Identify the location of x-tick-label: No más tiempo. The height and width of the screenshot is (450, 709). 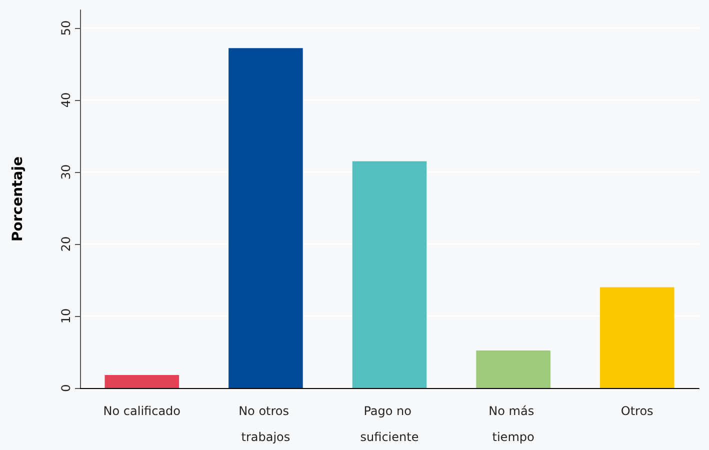
(513, 424).